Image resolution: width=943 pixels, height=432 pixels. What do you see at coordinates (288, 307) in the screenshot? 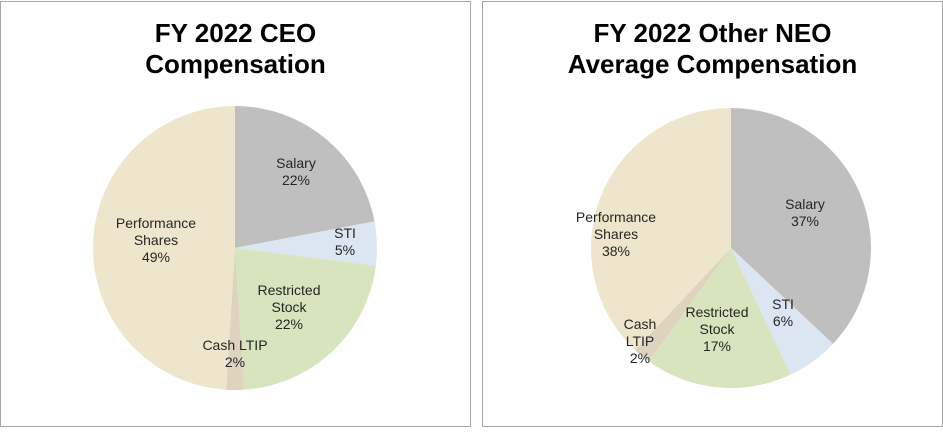
I see `data-label-restricted-stock: Restricted Stock 22%` at bounding box center [288, 307].